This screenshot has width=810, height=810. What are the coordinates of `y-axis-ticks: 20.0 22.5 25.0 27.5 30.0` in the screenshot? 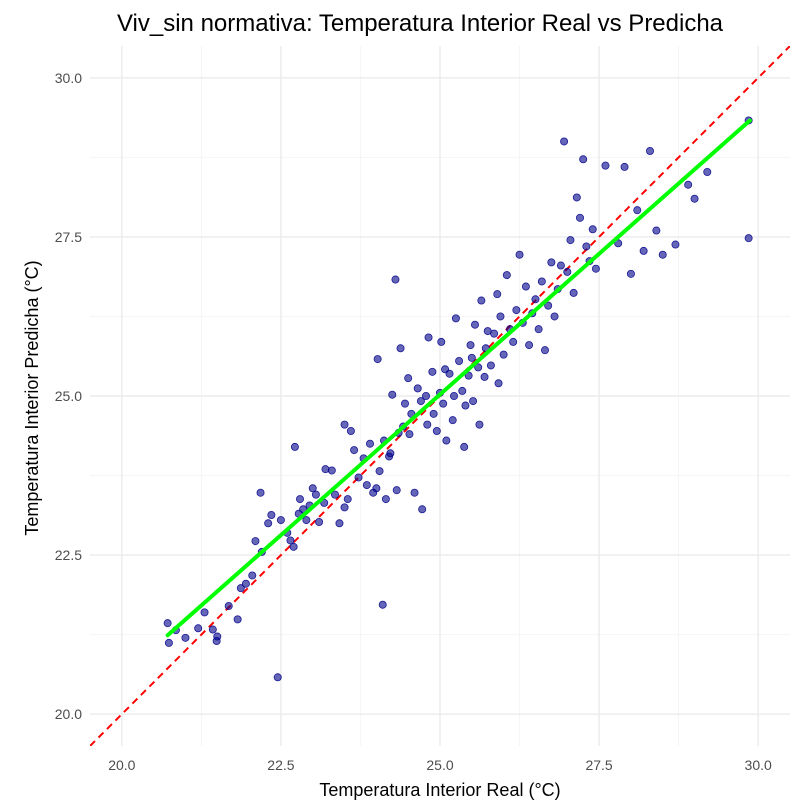 It's located at (68, 396).